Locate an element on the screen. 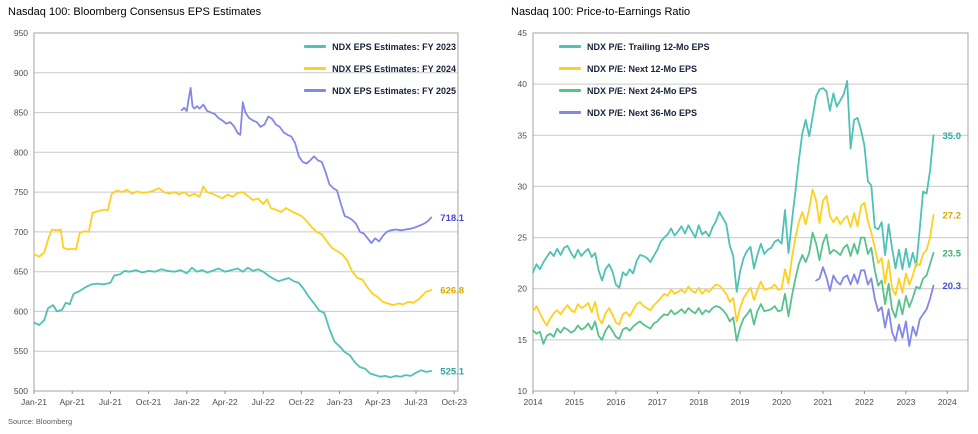 The width and height of the screenshot is (978, 434). legend-label: NDX EPS Estimates: FY 2024 is located at coordinates (394, 68).